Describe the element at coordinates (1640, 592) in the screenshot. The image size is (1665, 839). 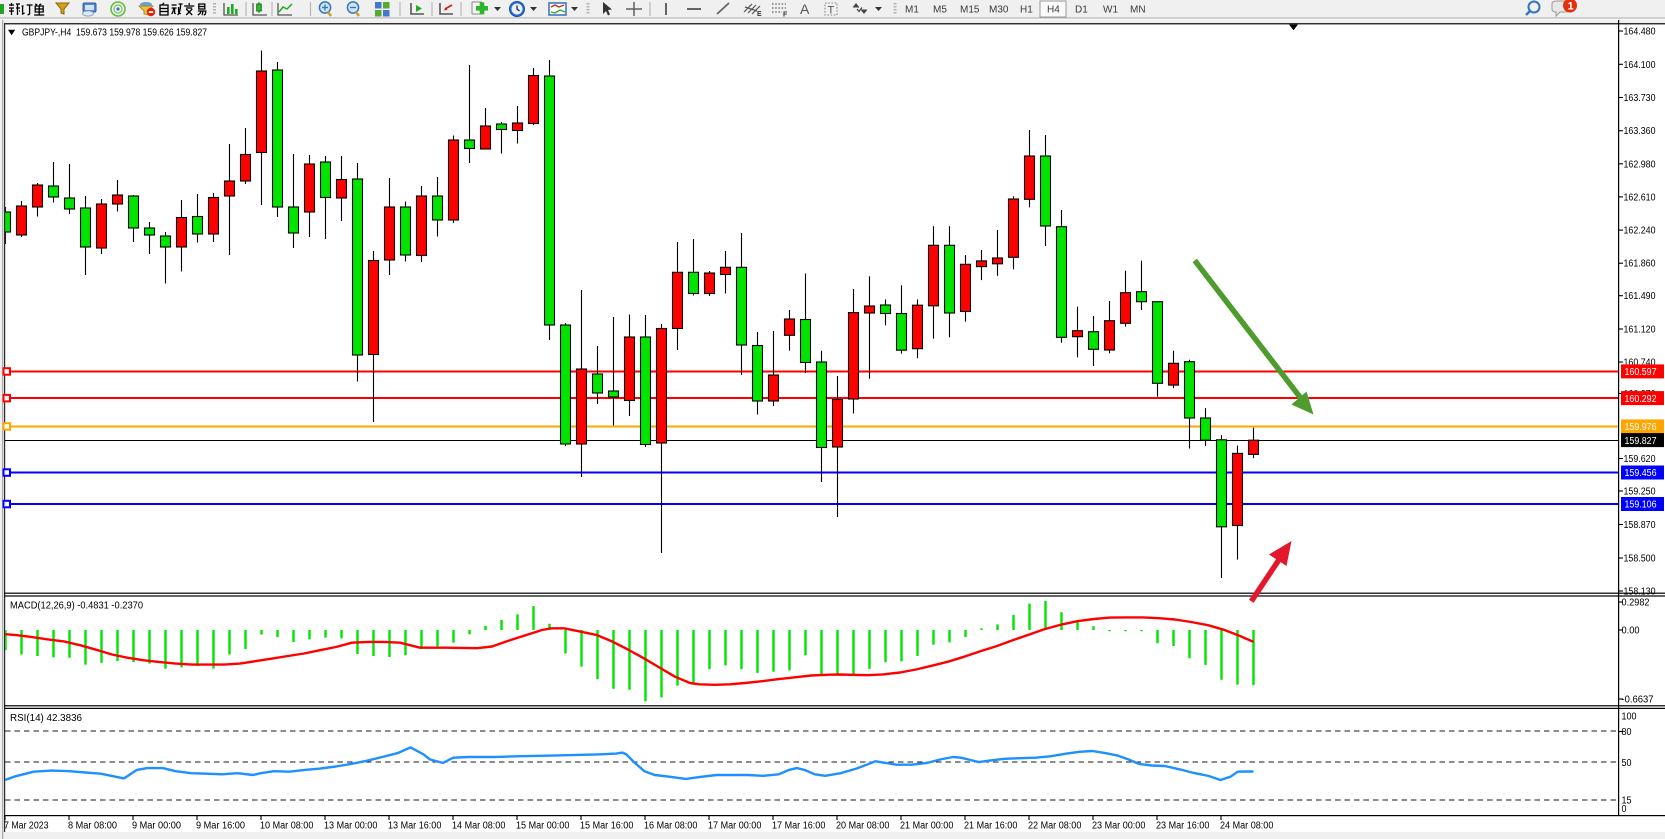
I see `svg-text: 158.130` at that location.